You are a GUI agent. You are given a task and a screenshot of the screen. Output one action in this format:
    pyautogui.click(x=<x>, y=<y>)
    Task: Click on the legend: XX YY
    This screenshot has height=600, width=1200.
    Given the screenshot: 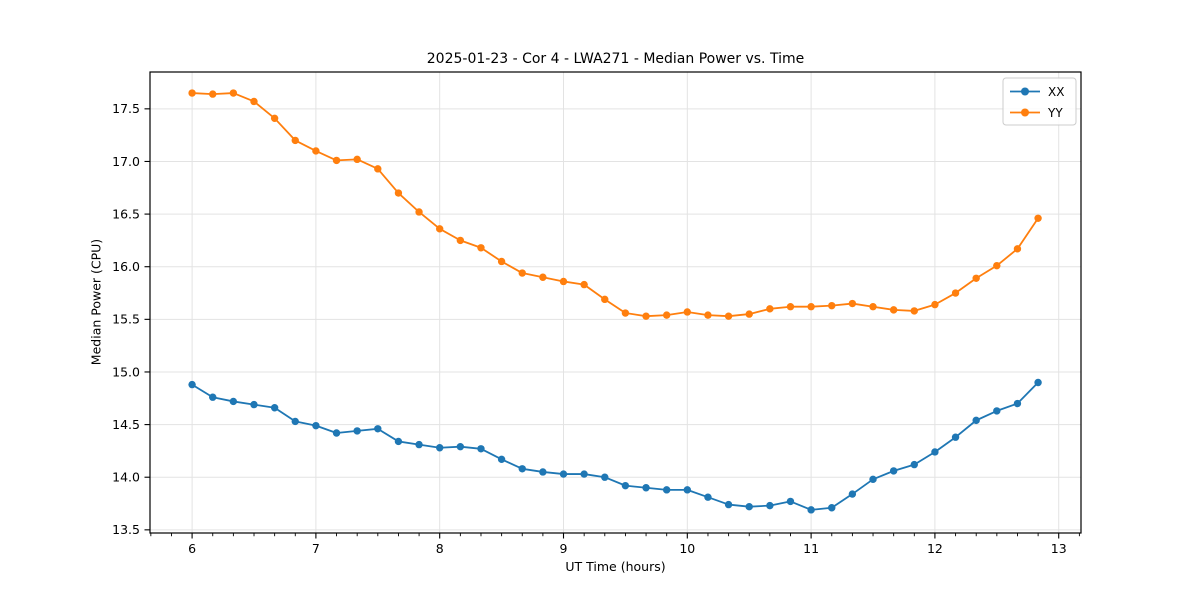 What is the action you would take?
    pyautogui.click(x=1039, y=101)
    